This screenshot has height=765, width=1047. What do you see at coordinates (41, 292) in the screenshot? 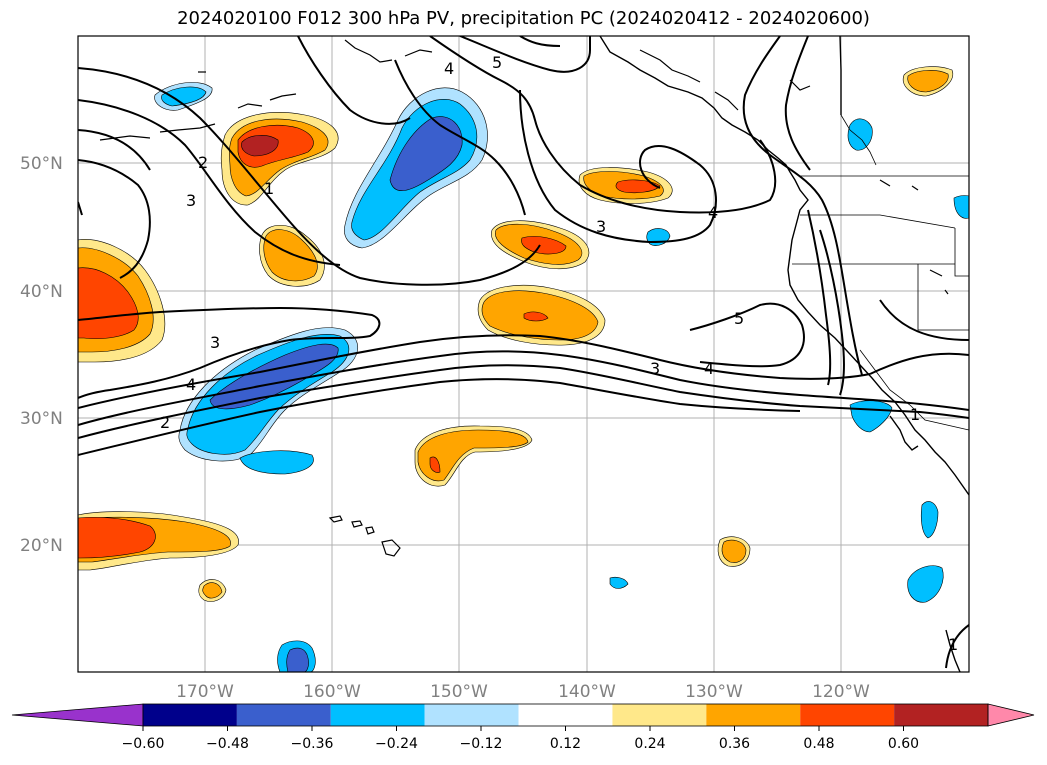
I see `lat-label: 40°N` at bounding box center [41, 292].